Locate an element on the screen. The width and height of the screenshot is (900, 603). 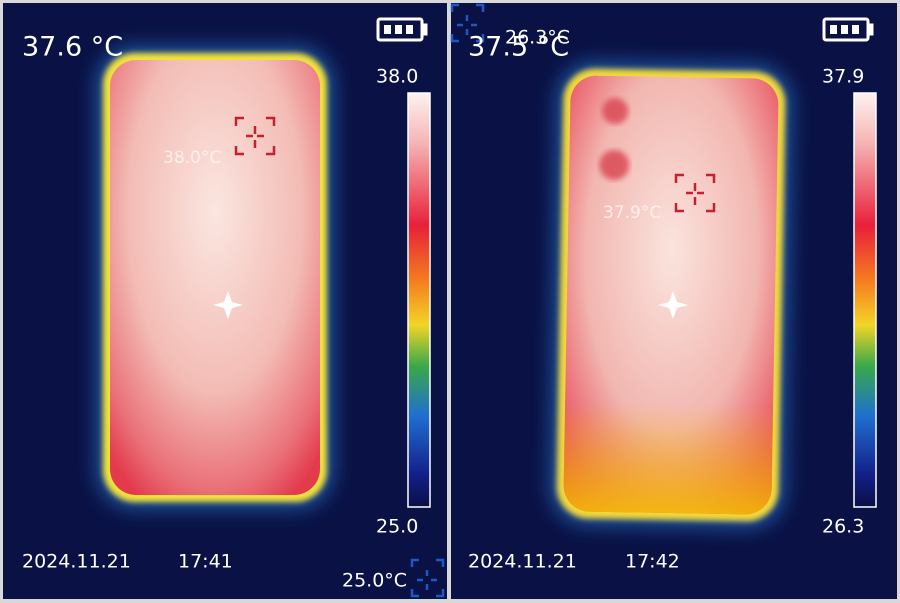
time: 17:41 is located at coordinates (205, 562).